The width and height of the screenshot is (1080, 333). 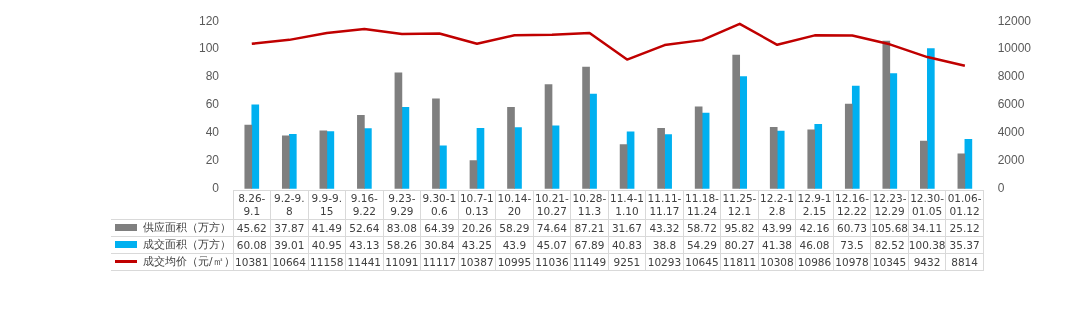 What do you see at coordinates (439, 205) in the screenshot?
I see `x-tick-label: 9.30-10.6` at bounding box center [439, 205].